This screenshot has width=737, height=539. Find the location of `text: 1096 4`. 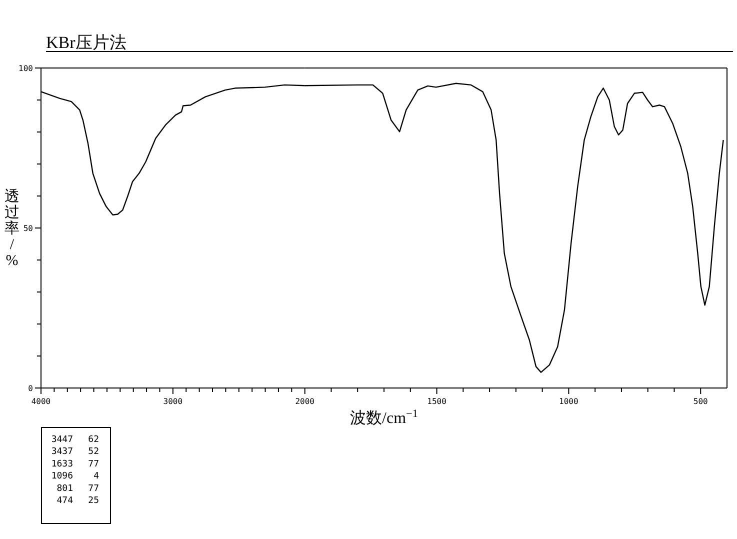

text: 1096 4 is located at coordinates (75, 477).